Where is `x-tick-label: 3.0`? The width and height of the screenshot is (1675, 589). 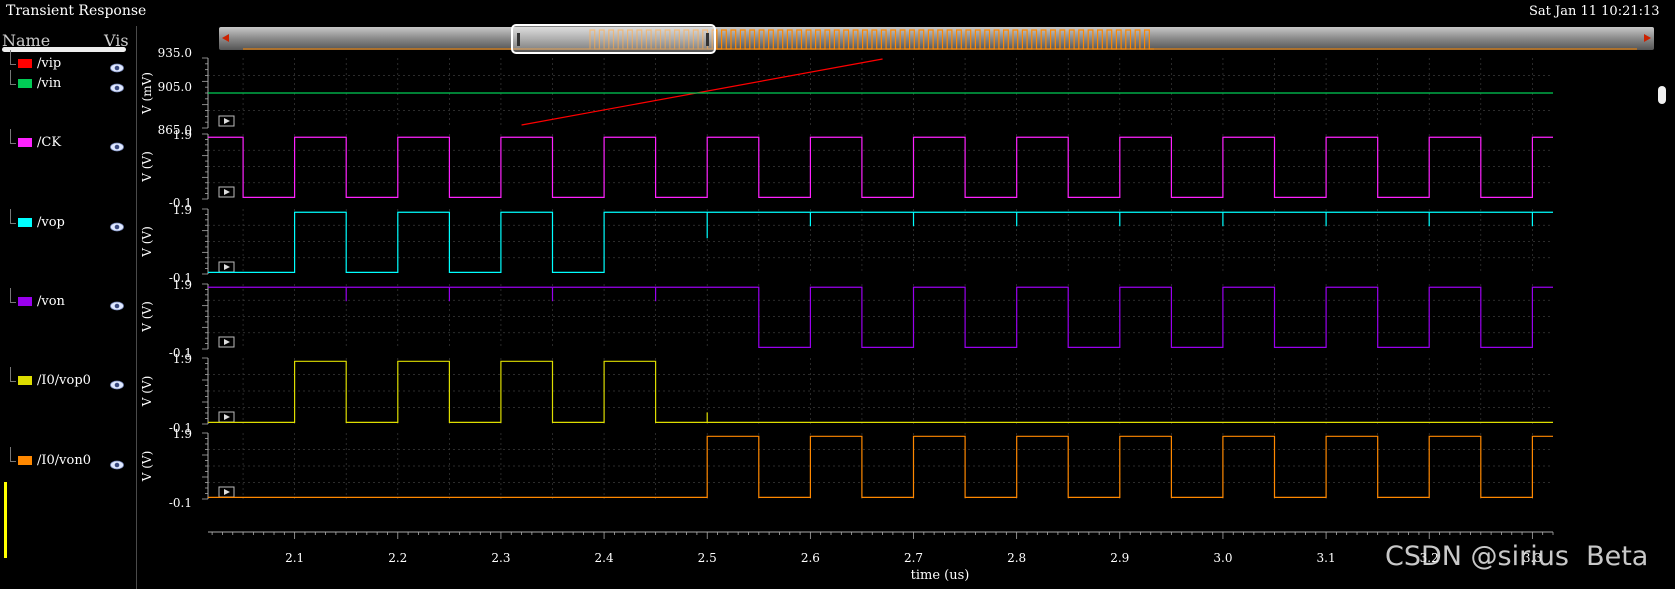 x-tick-label: 3.0 is located at coordinates (1222, 558).